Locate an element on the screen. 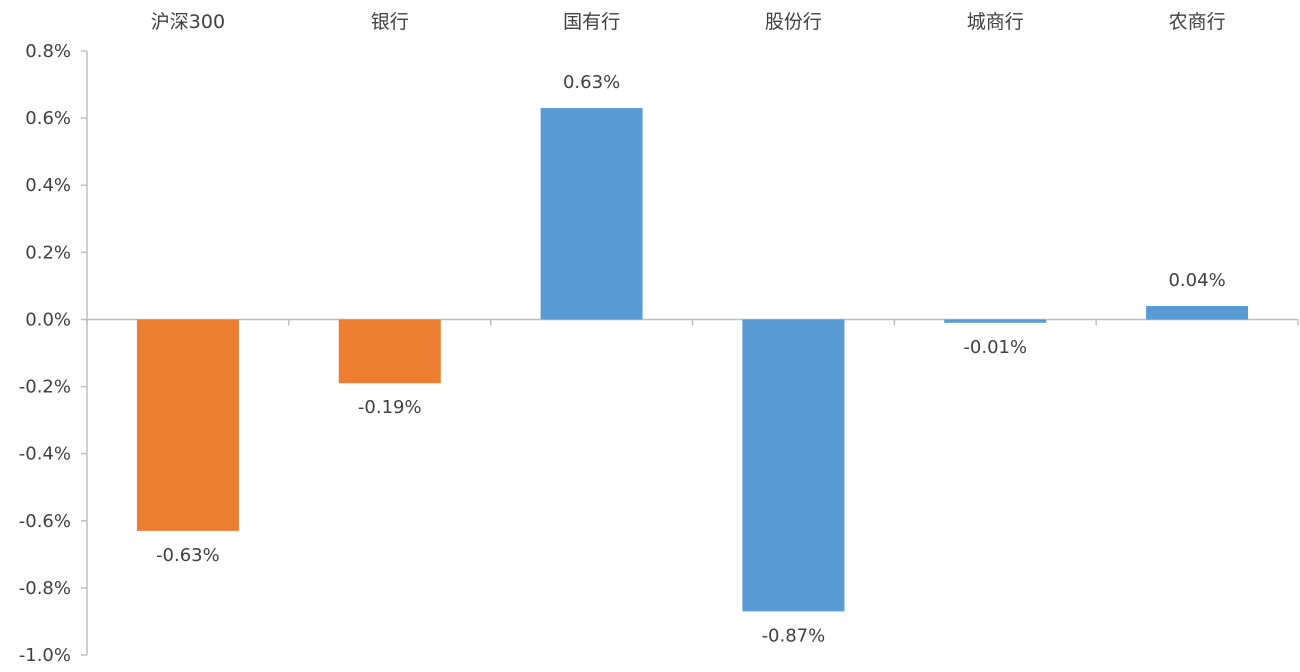 Image resolution: width=1300 pixels, height=672 pixels. y-tick-label: 0.8% is located at coordinates (48, 51).